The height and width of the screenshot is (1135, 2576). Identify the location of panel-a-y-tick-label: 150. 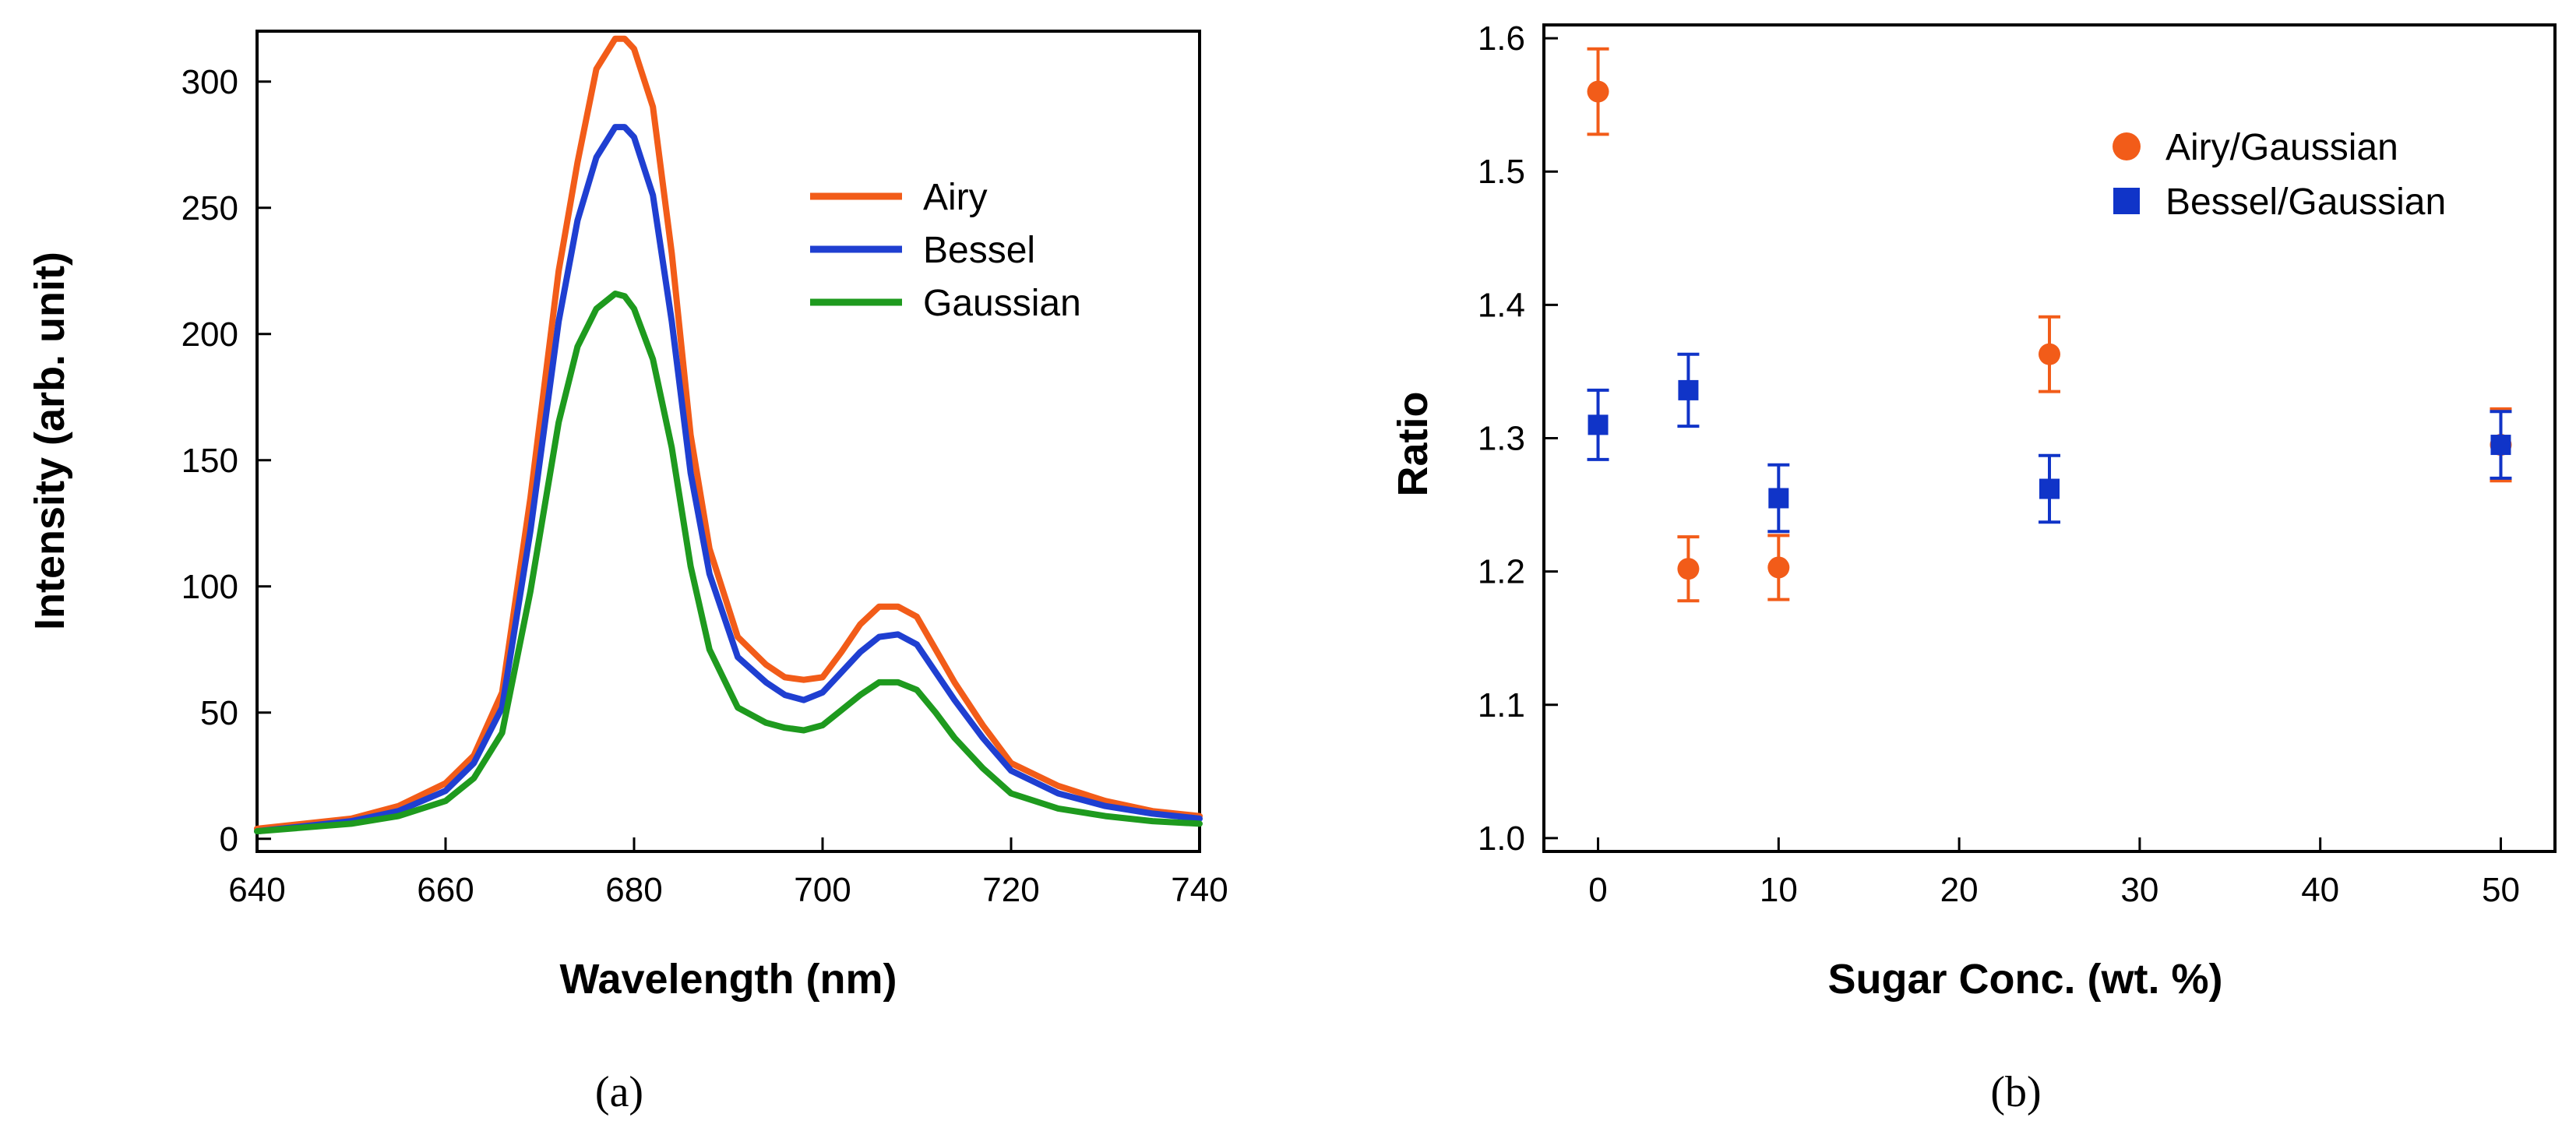
(210, 461).